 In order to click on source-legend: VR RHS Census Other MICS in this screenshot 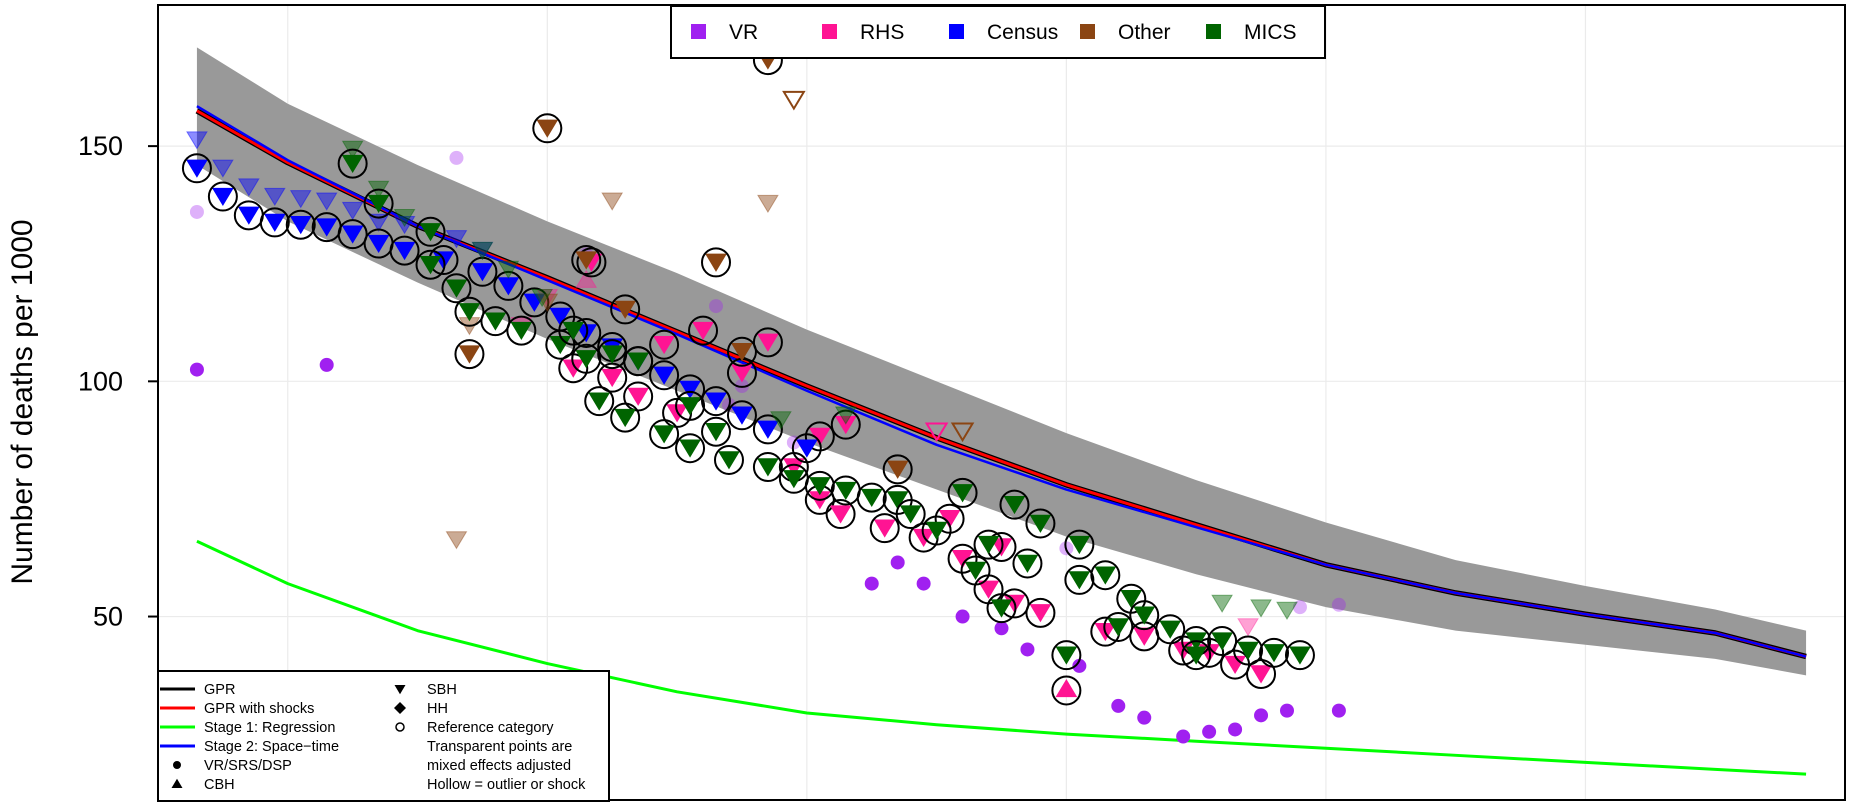, I will do `click(998, 32)`.